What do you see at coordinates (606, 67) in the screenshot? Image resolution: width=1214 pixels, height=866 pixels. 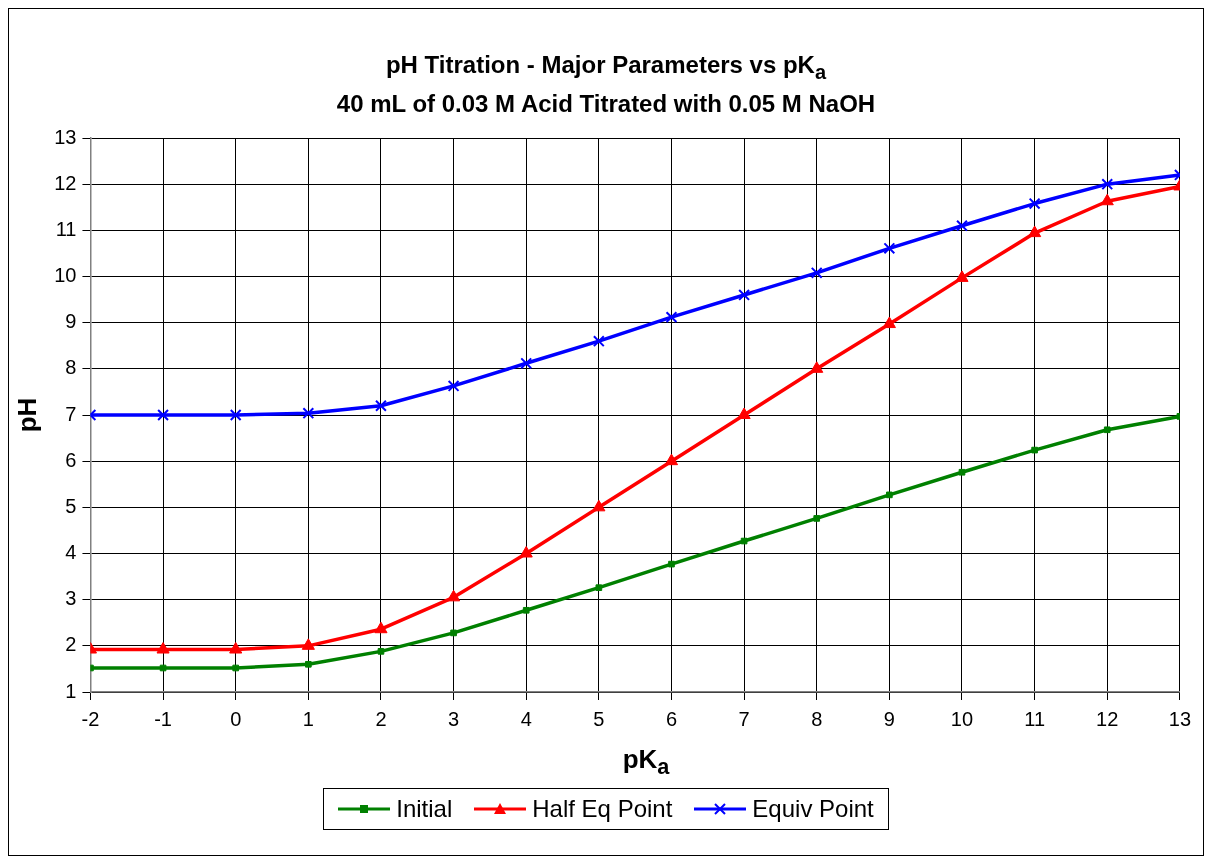 I see `chart-title: pH Titration - Major Parameters vs pK$_{a}$` at bounding box center [606, 67].